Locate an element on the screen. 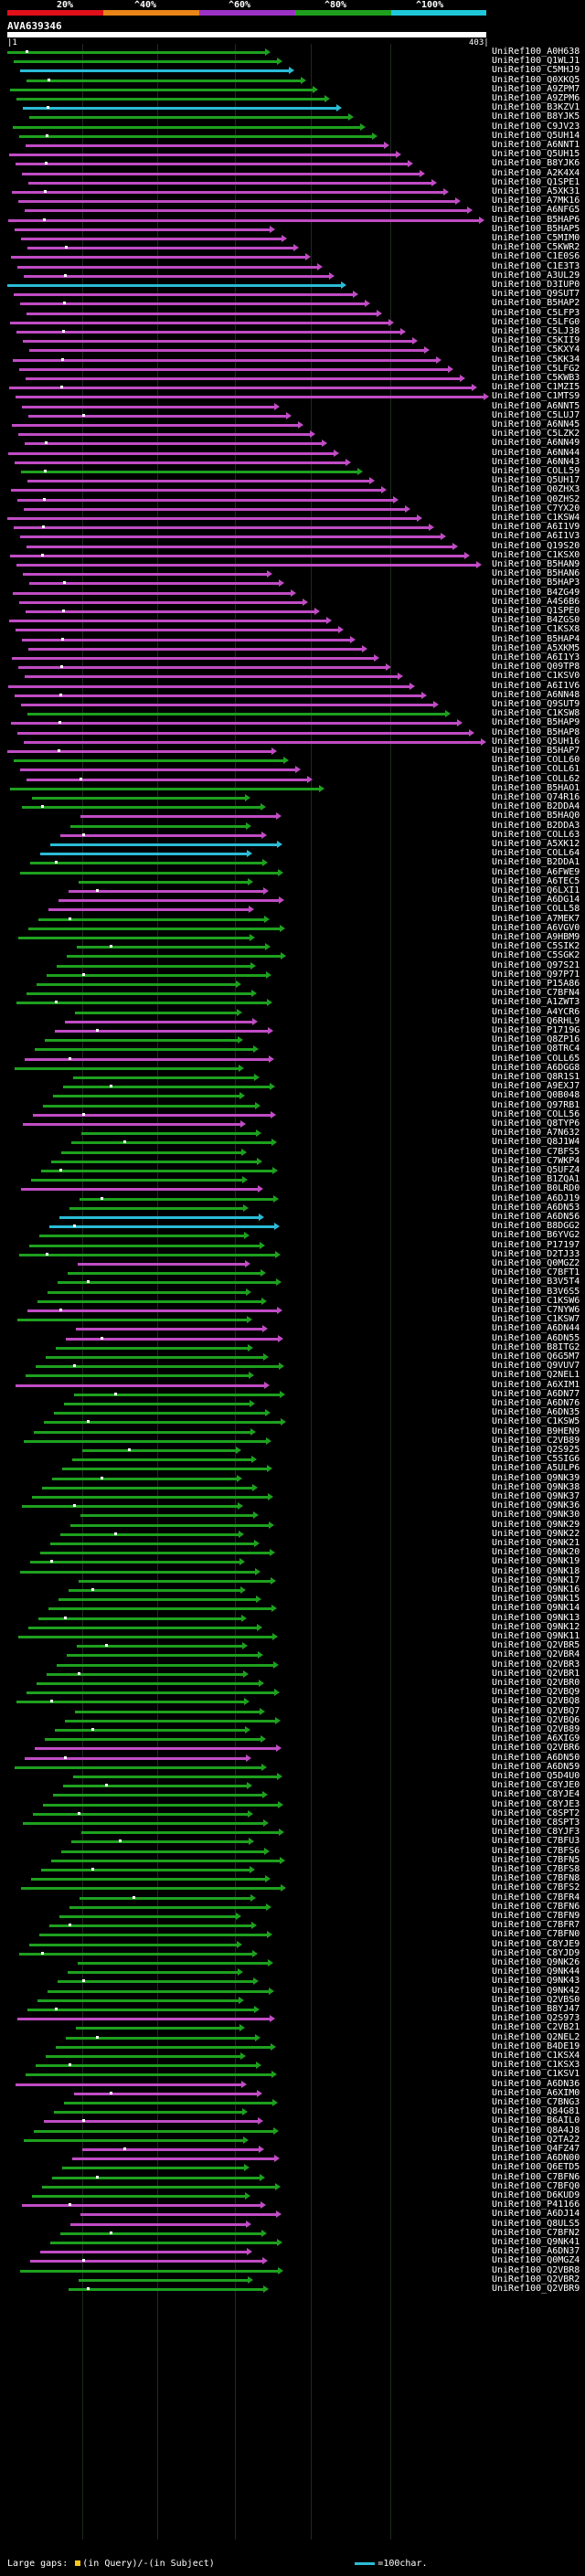 This screenshot has width=585, height=2576. hit-row: UniRef100_Q9NK29 is located at coordinates (293, 1525).